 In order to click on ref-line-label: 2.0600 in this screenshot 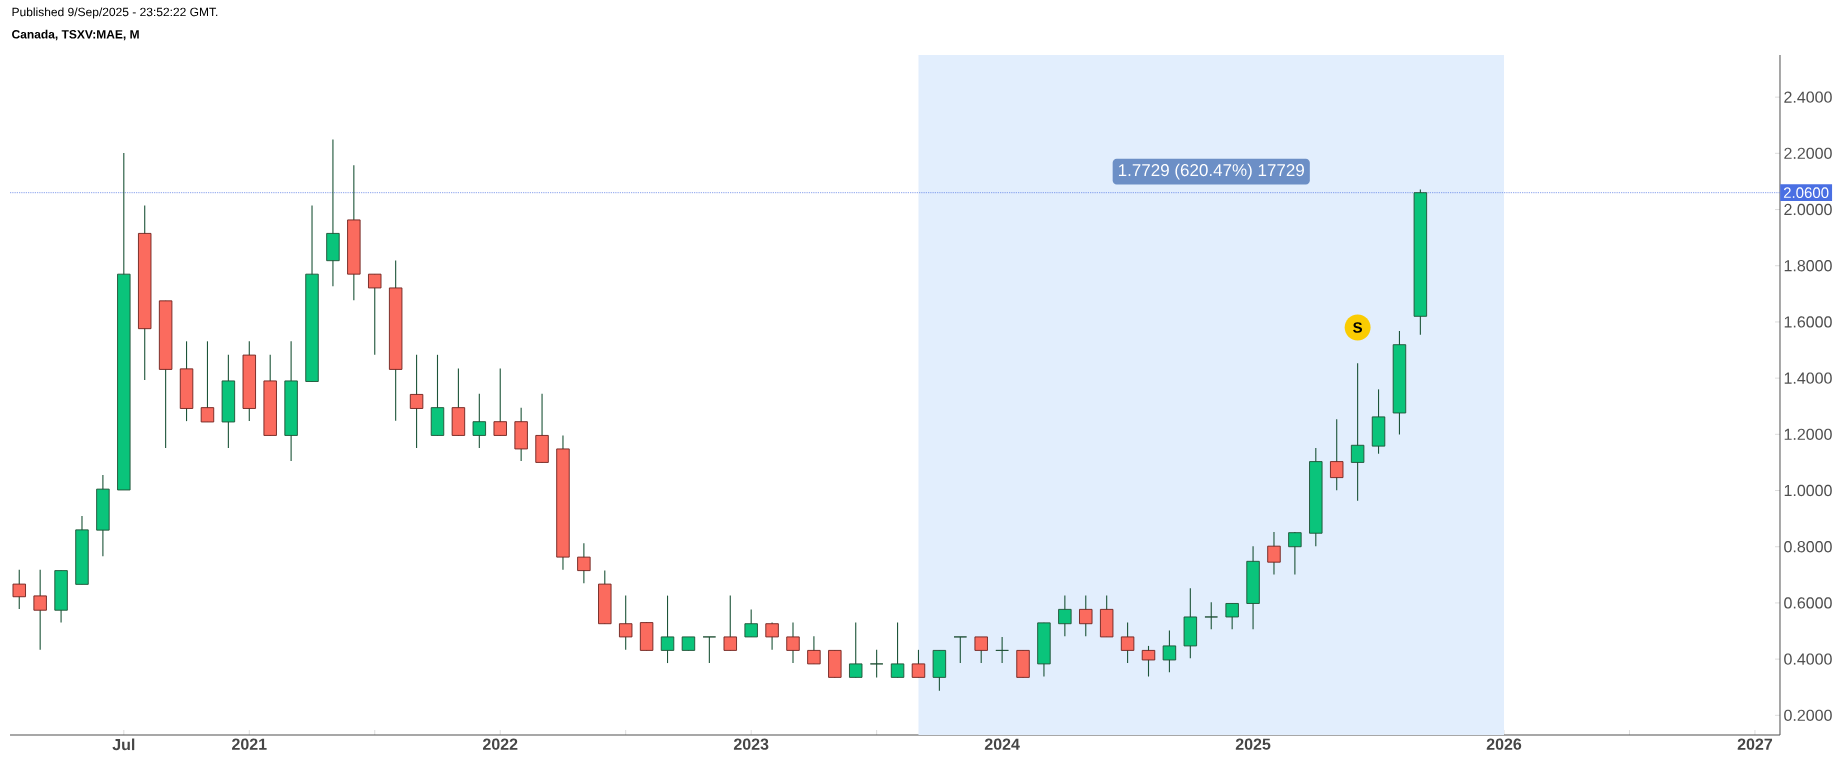, I will do `click(1806, 192)`.